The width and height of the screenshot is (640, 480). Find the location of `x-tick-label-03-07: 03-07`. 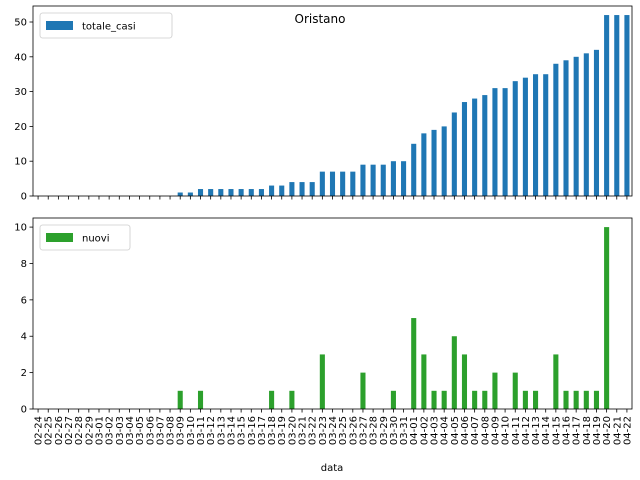

x-tick-label-03-07: 03-07 is located at coordinates (160, 430).